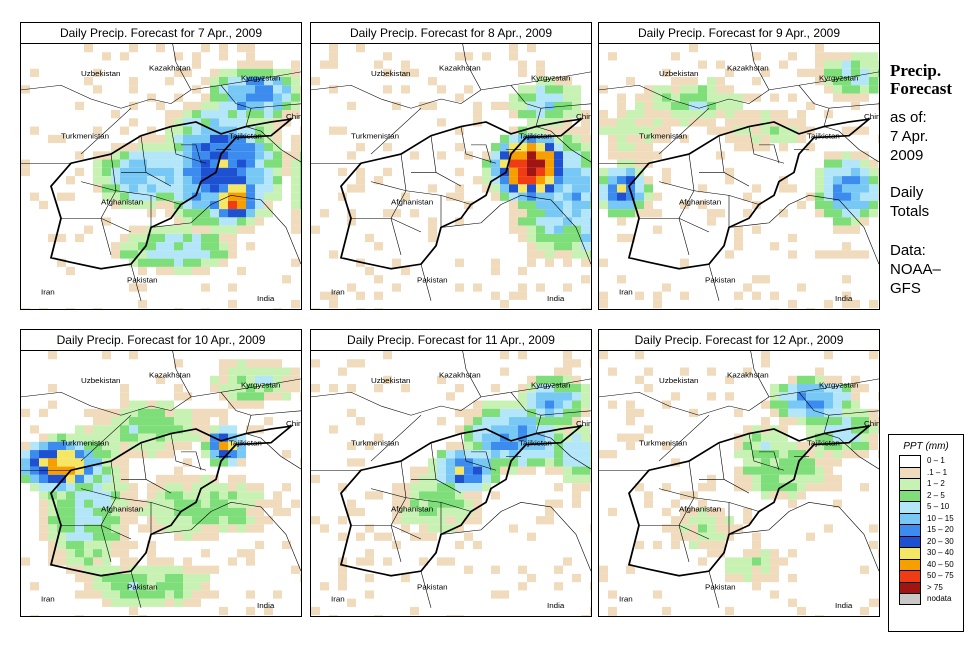 The width and height of the screenshot is (975, 646). What do you see at coordinates (926, 446) in the screenshot?
I see `legend-title: PPT (mm)` at bounding box center [926, 446].